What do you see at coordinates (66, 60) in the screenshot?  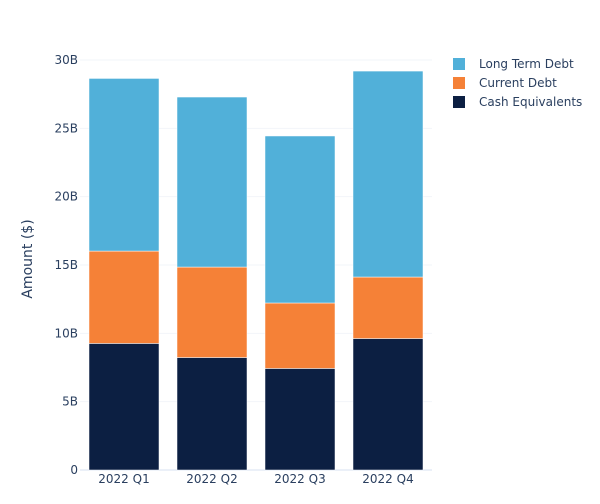 I see `y-tick-label: 30B` at bounding box center [66, 60].